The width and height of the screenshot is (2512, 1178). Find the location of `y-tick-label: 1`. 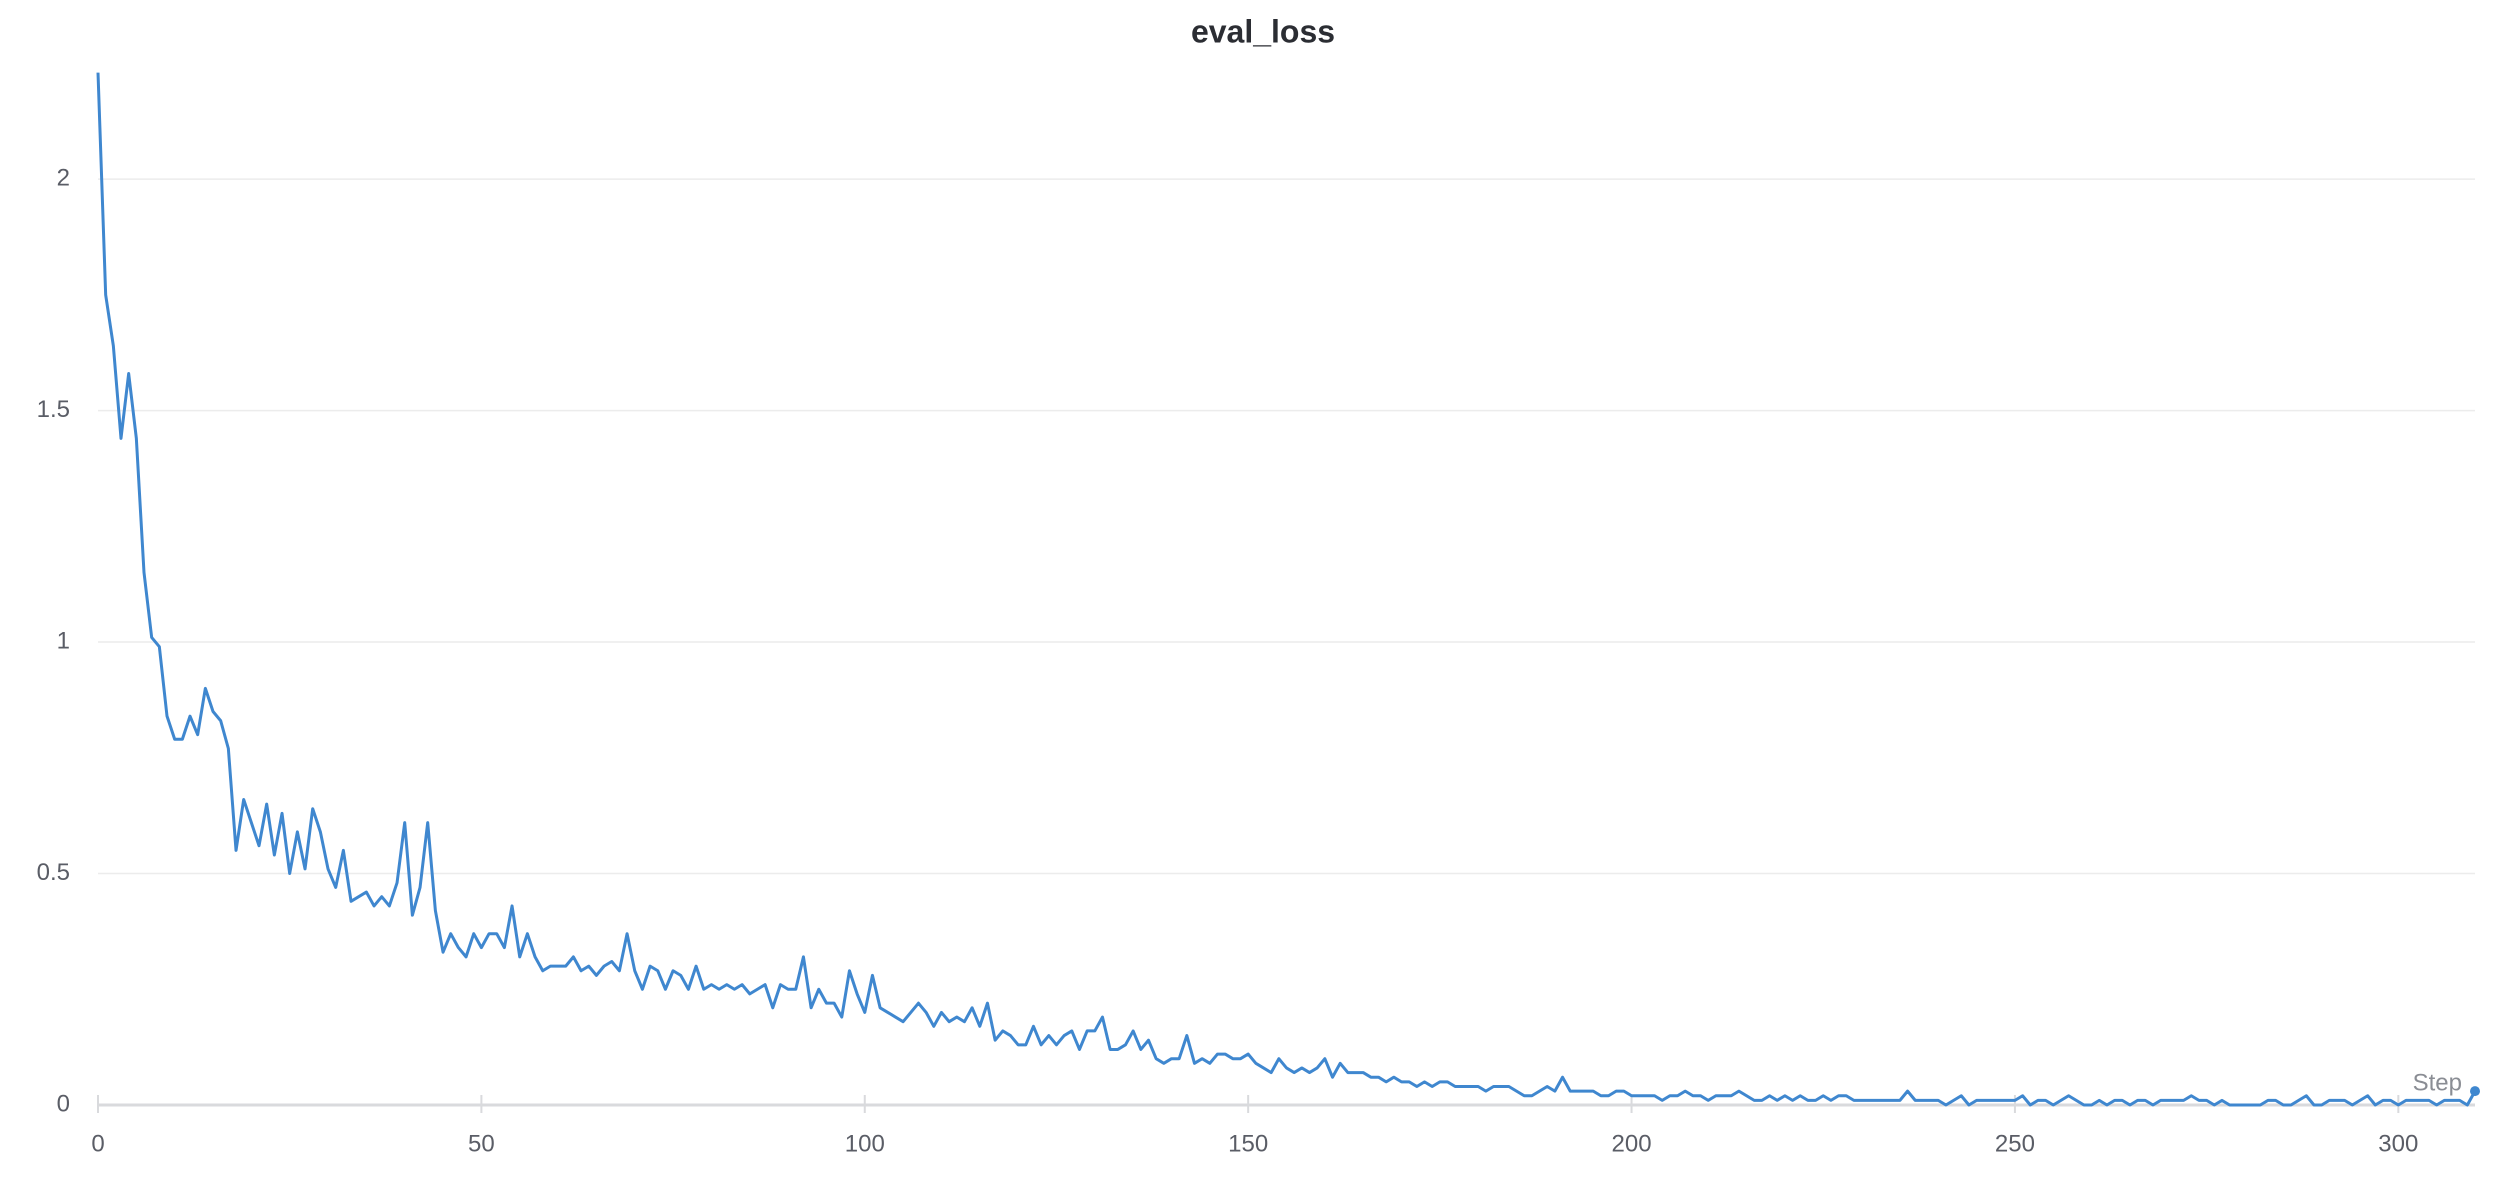

y-tick-label: 1 is located at coordinates (63, 640).